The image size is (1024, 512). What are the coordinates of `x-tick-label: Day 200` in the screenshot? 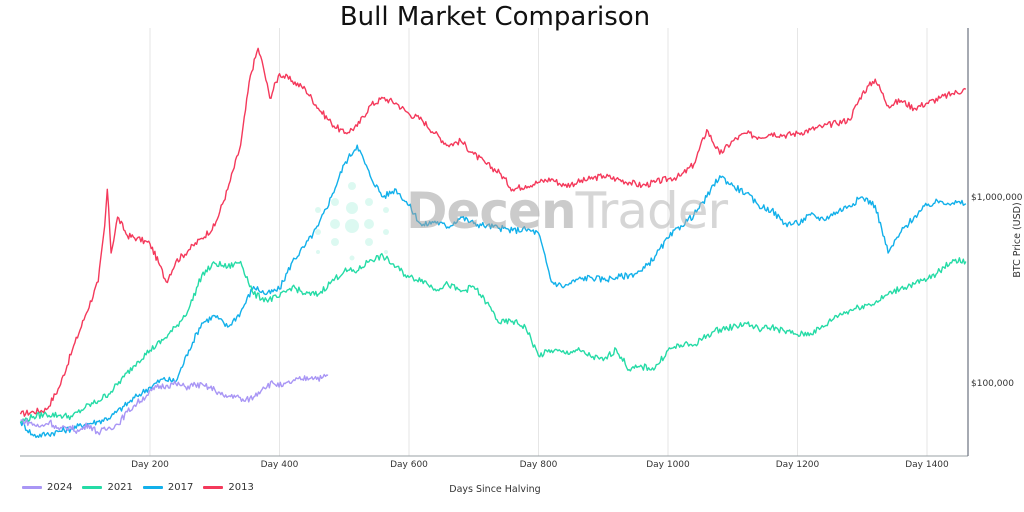 It's located at (150, 465).